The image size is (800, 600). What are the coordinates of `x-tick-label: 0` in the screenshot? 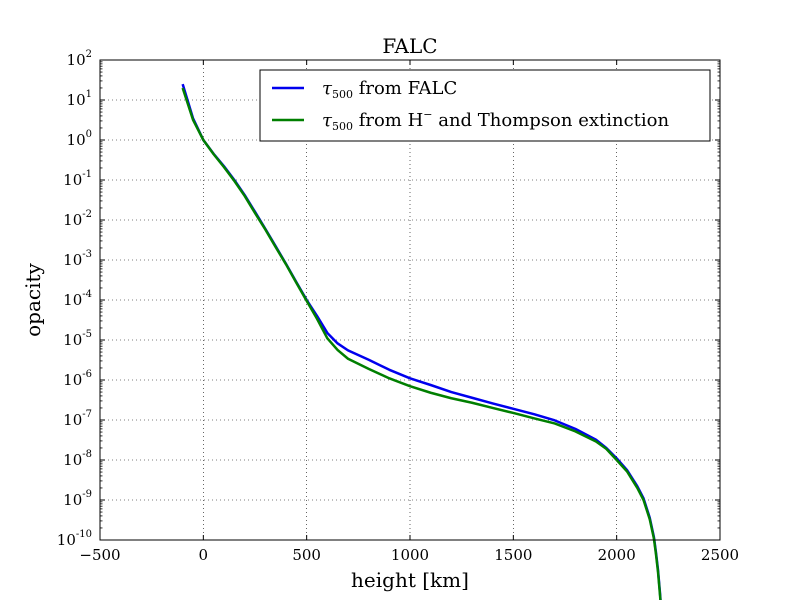 It's located at (204, 555).